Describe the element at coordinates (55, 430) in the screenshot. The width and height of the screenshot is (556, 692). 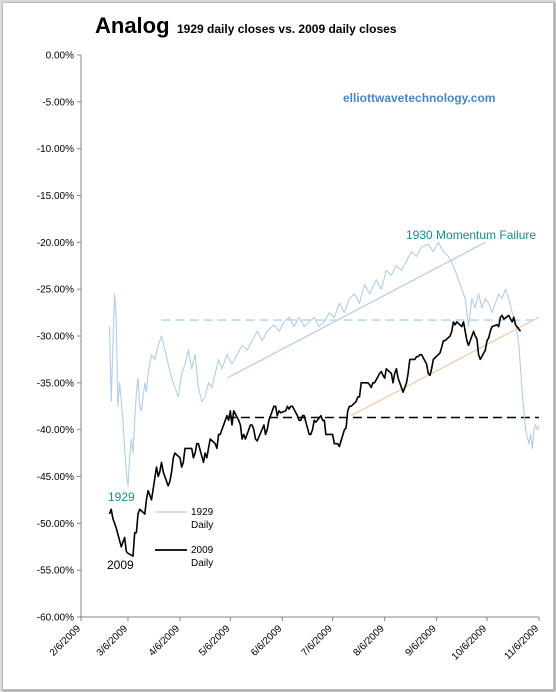
I see `y-tick-label: -40.00%` at that location.